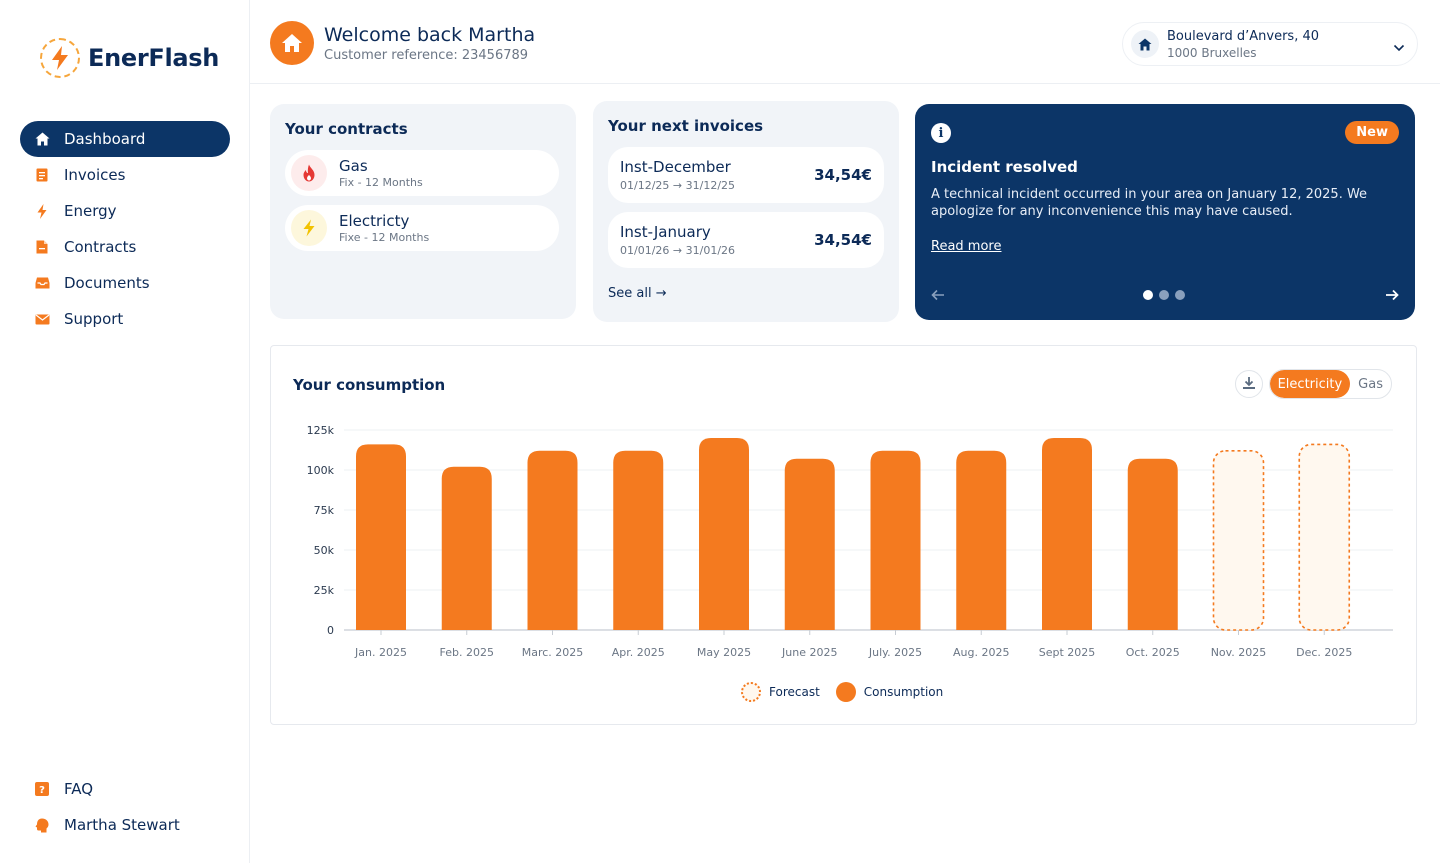  Describe the element at coordinates (324, 590) in the screenshot. I see `y-tick-label: 25k` at that location.